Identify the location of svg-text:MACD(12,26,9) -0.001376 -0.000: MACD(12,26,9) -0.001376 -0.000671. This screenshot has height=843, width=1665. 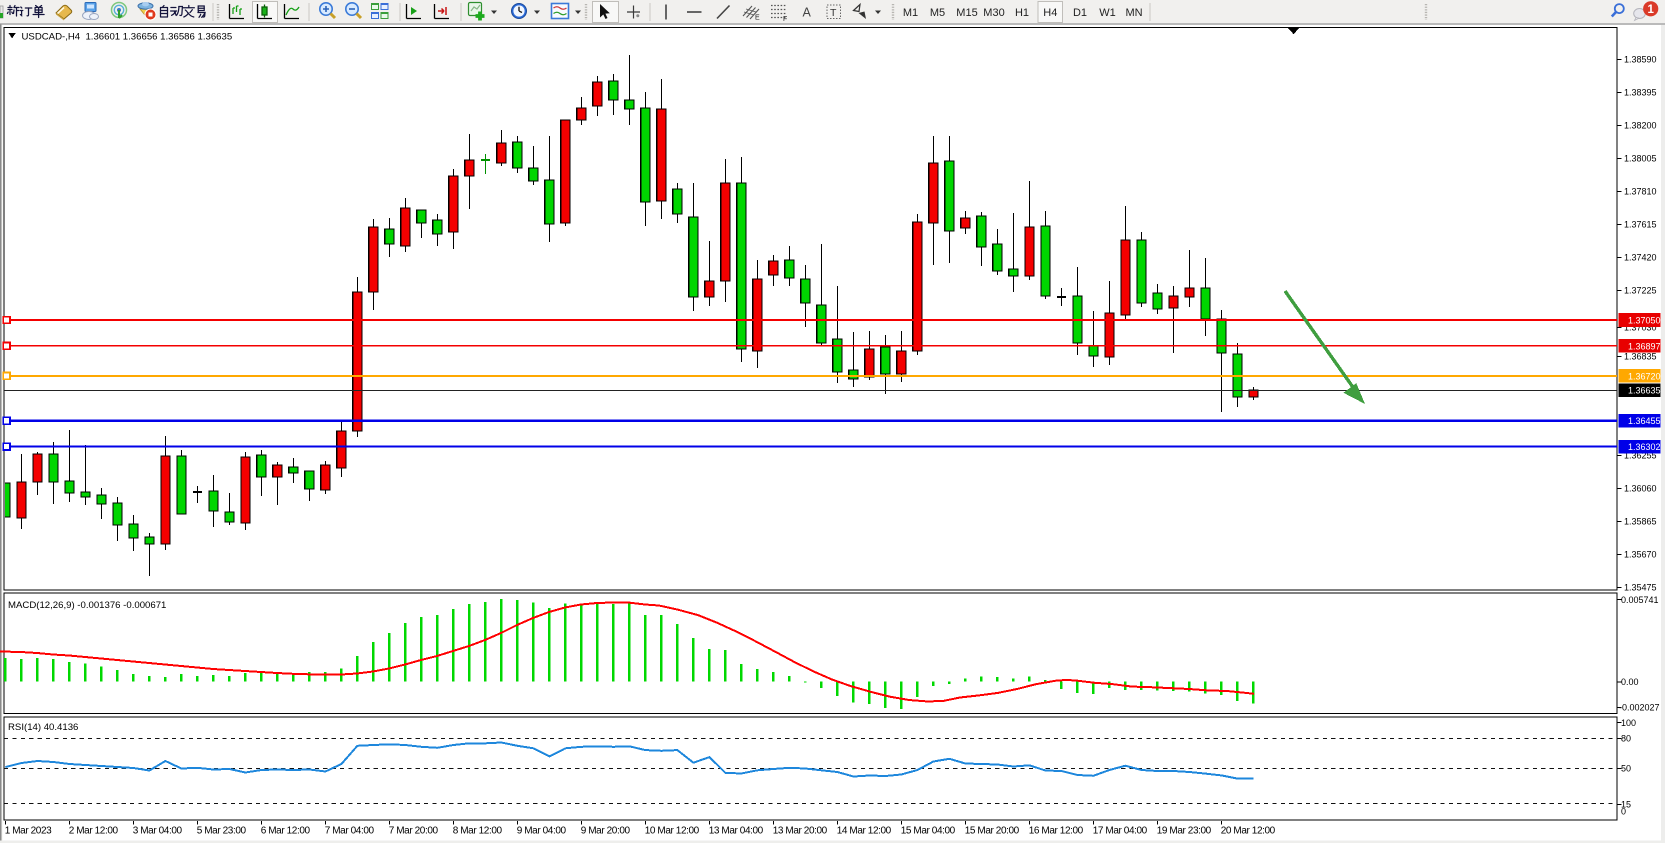
(87, 605).